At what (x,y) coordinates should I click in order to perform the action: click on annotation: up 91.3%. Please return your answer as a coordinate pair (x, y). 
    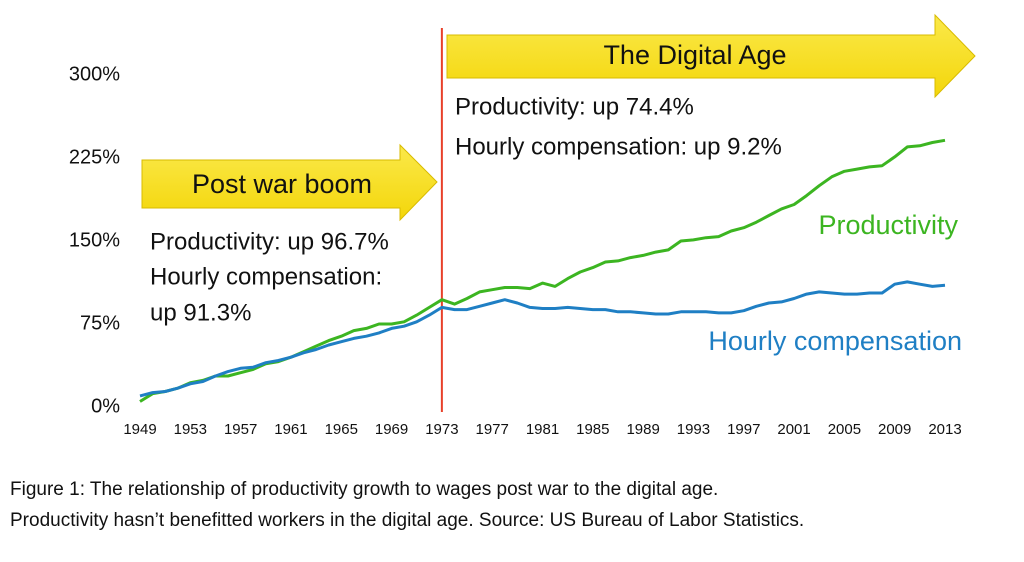
    Looking at the image, I should click on (200, 312).